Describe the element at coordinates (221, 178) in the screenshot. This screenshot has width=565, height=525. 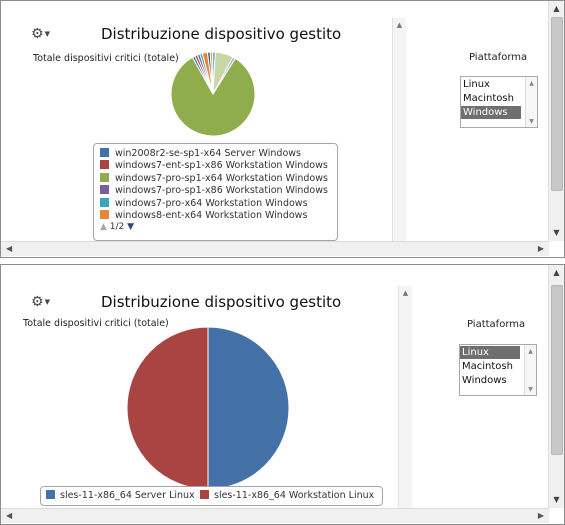
I see `legend-label: windows7-pro-sp1-x64 Workstation Windows` at that location.